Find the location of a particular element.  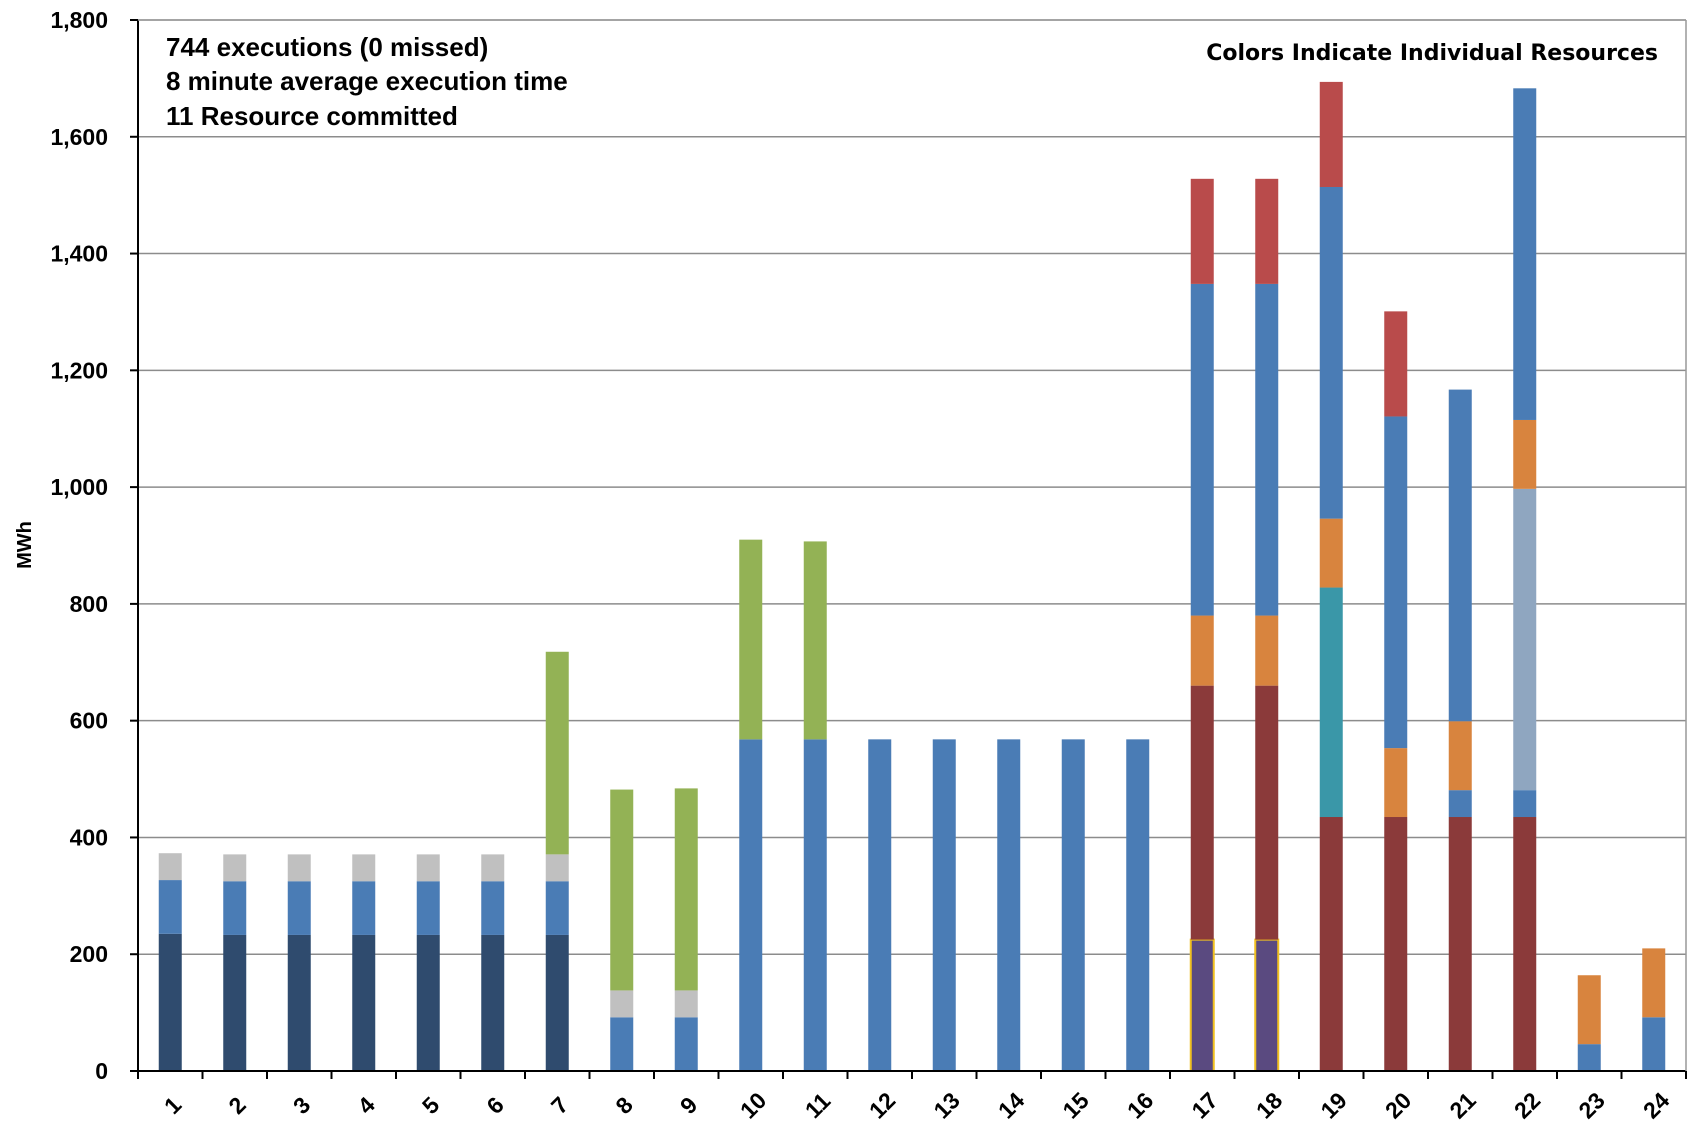

x-tick-label: 20 is located at coordinates (1398, 1105).